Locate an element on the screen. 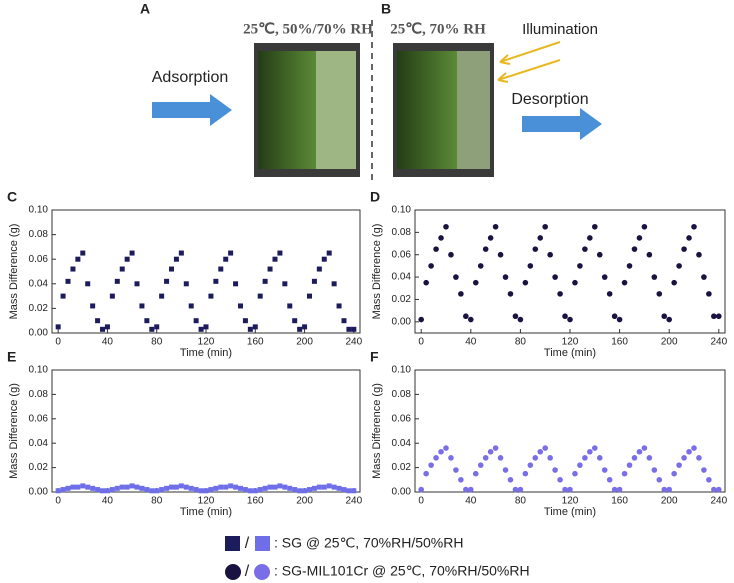  legend-text: : SG @ 25℃, 70%RH/50%RH is located at coordinates (368, 543).